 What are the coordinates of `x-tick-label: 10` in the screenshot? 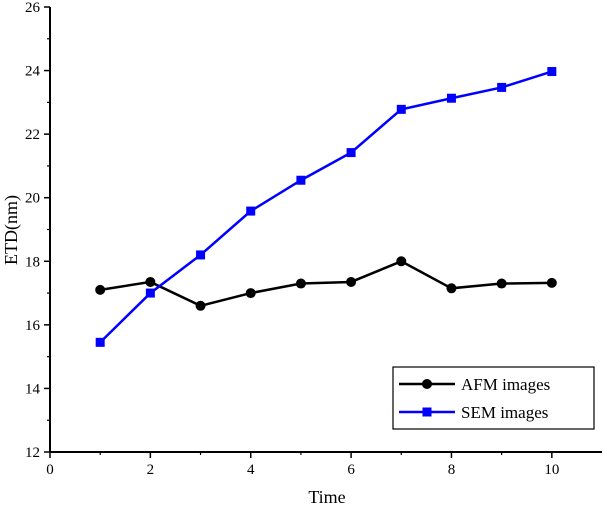 It's located at (551, 470).